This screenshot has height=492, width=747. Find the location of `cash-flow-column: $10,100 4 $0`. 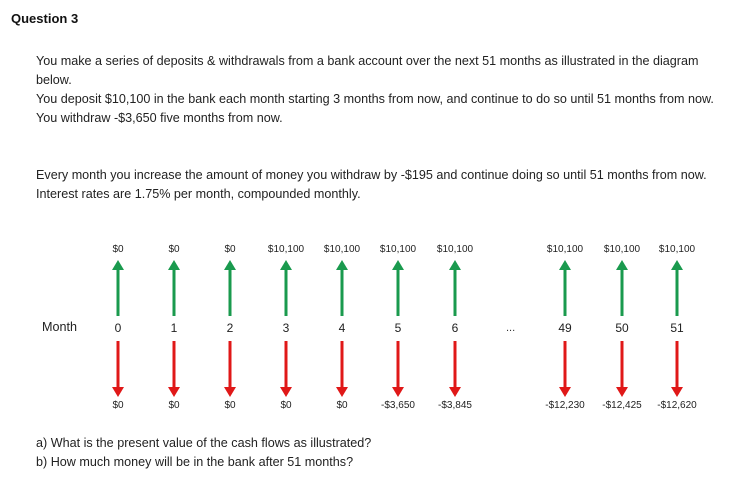

cash-flow-column: $10,100 4 $0 is located at coordinates (342, 330).